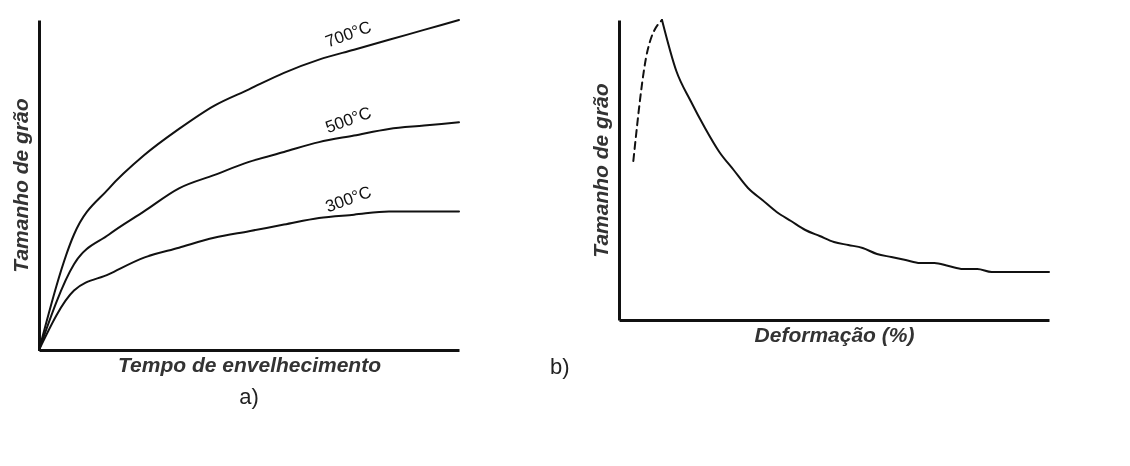 The width and height of the screenshot is (1130, 466). Describe the element at coordinates (348, 199) in the screenshot. I see `text: 300°C` at that location.